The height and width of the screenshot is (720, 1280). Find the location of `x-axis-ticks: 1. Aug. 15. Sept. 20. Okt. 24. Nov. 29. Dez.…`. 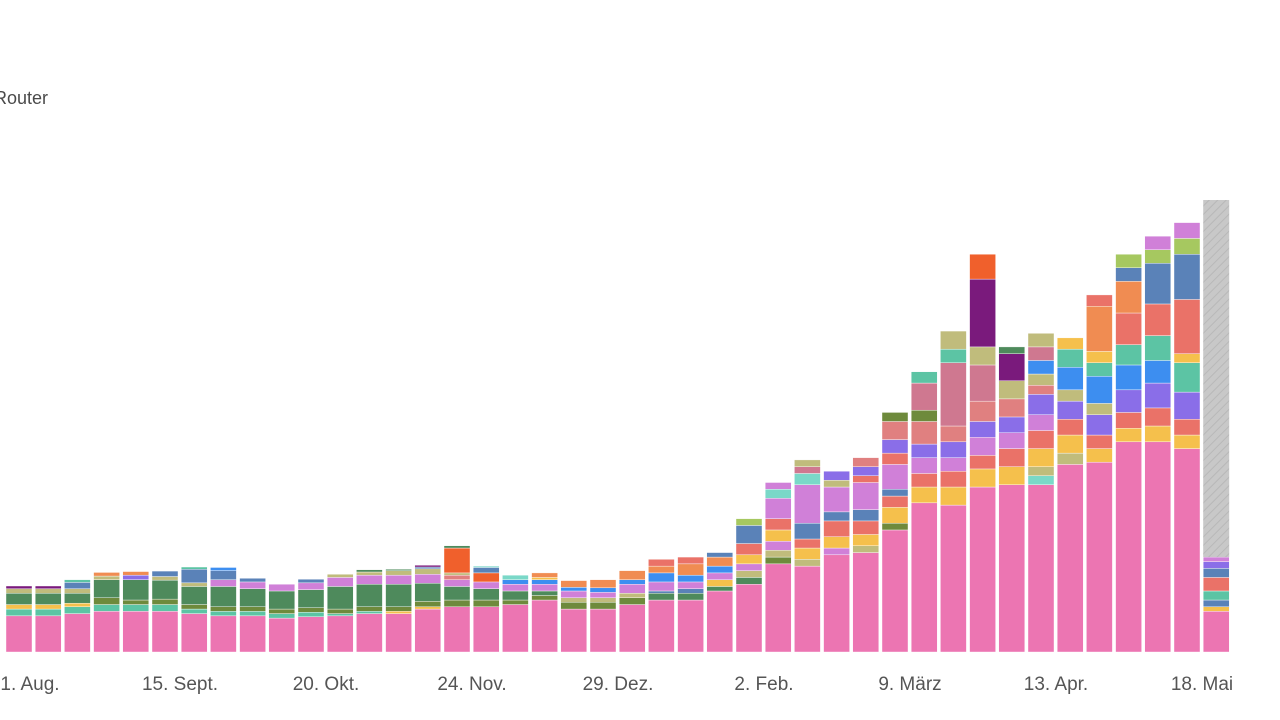

x-axis-ticks: 1. Aug. 15. Sept. 20. Okt. 24. Nov. 29. Dez.… is located at coordinates (616, 684).